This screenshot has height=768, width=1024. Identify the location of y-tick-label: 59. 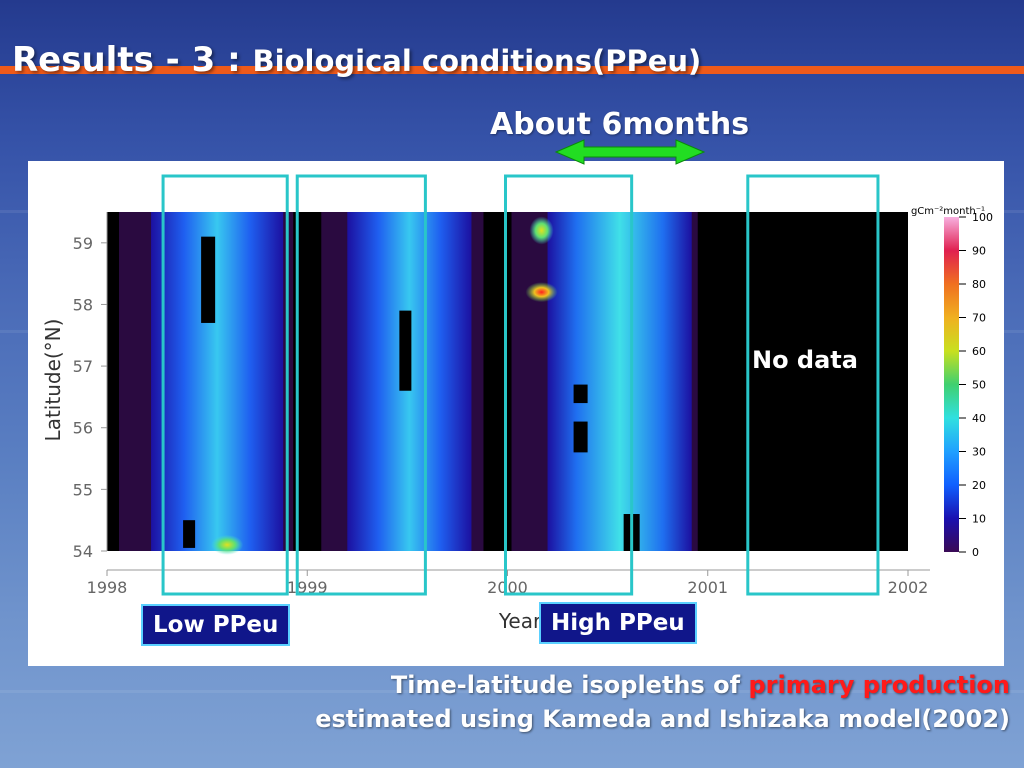
(83, 243).